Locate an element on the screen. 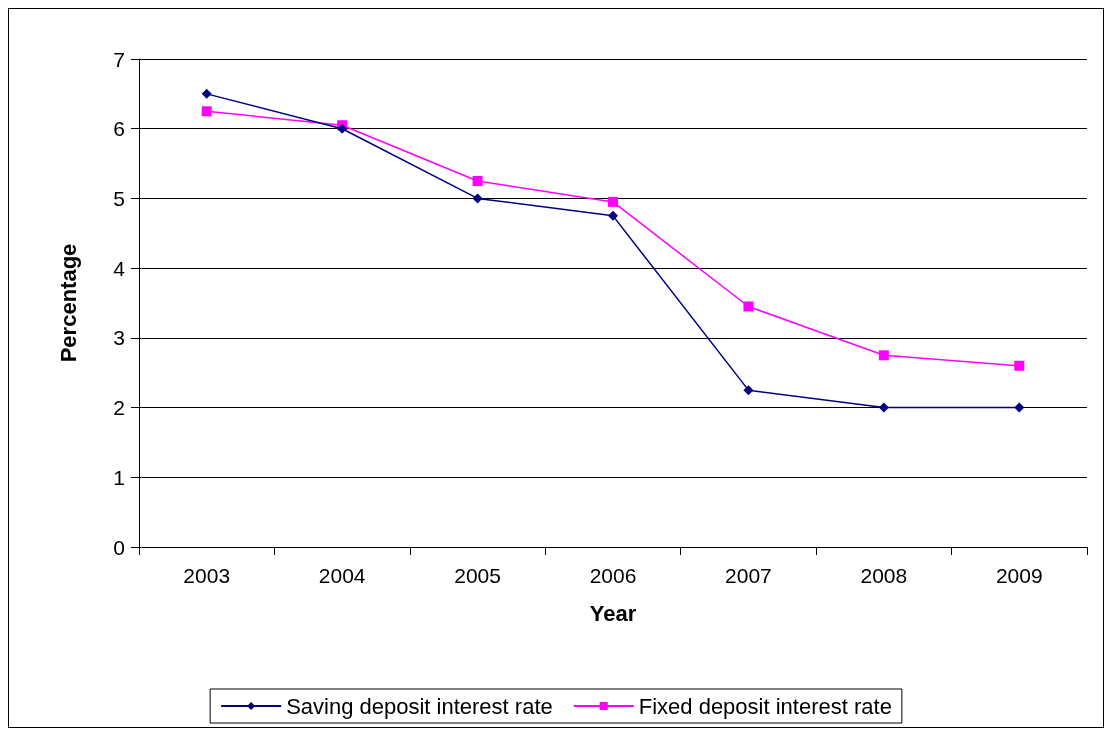 The height and width of the screenshot is (738, 1114). x-tick-label: 2009 is located at coordinates (1019, 575).